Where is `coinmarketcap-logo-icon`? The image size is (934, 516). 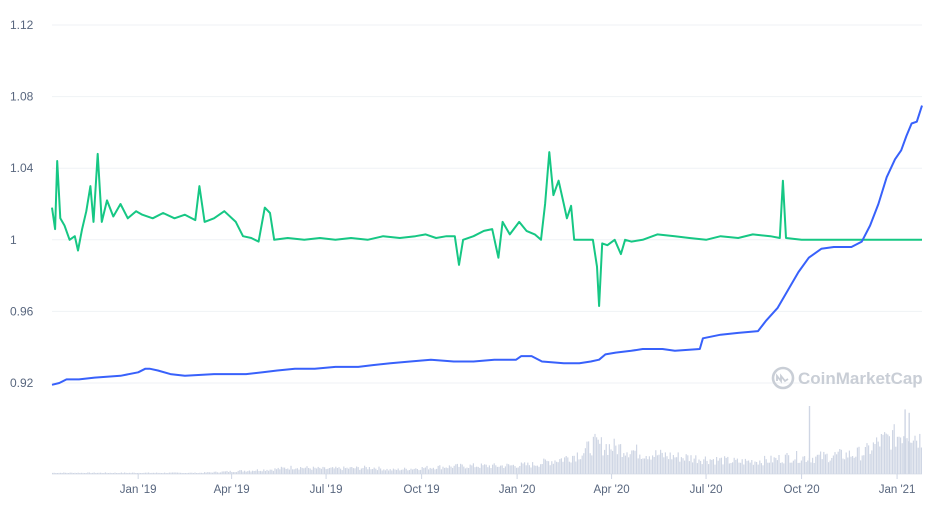 coinmarketcap-logo-icon is located at coordinates (783, 378).